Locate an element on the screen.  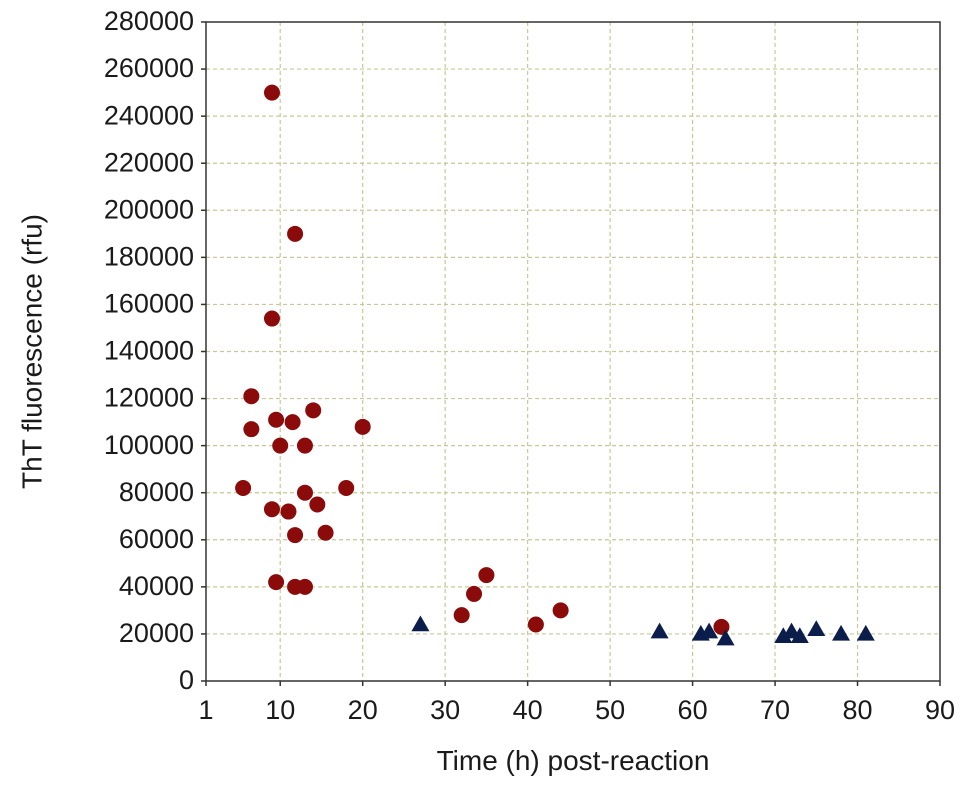
x-tick-label: 70 is located at coordinates (775, 710).